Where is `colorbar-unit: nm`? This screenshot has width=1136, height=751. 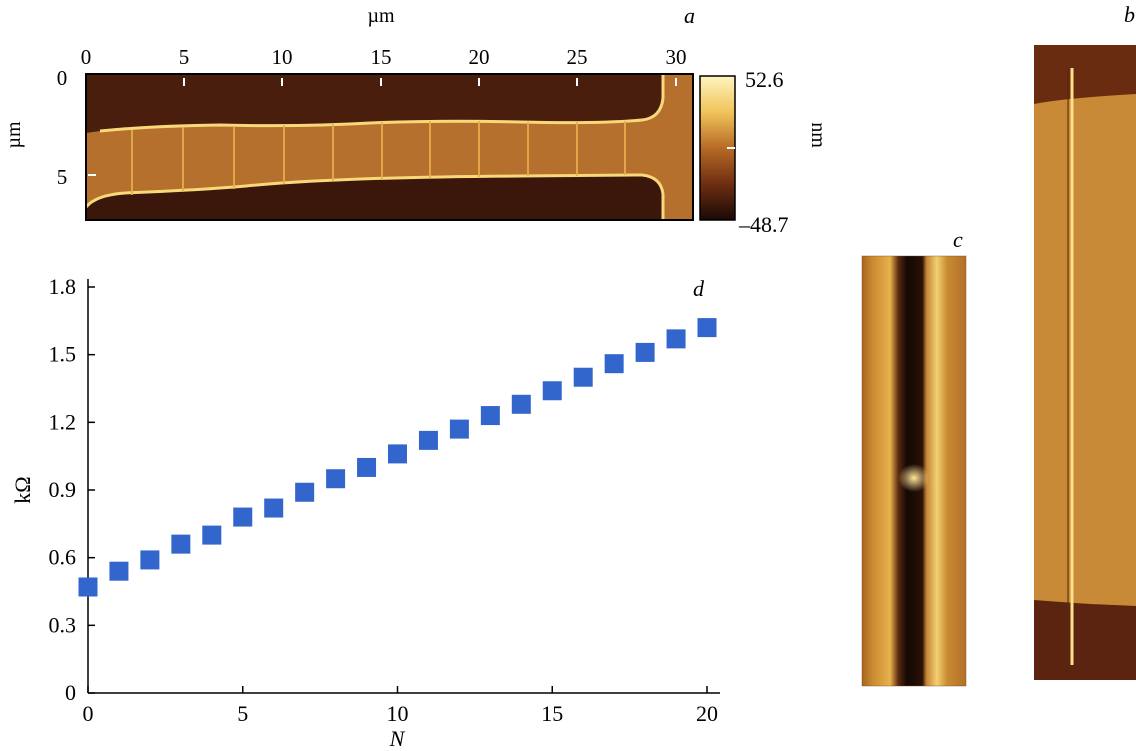
colorbar-unit: nm is located at coordinates (818, 135).